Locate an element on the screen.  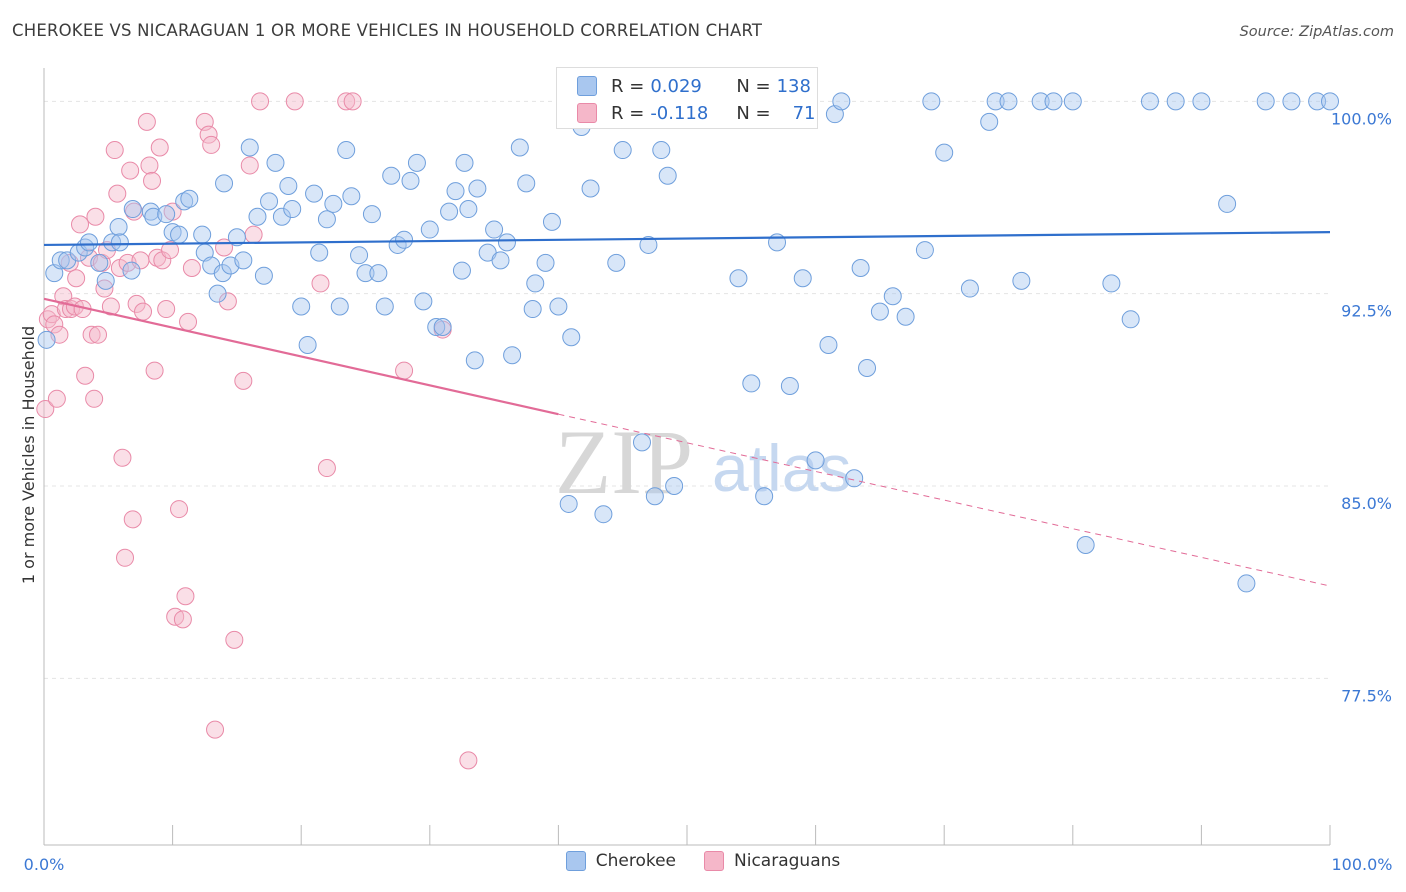
r-value: -0.118 is located at coordinates (679, 113).